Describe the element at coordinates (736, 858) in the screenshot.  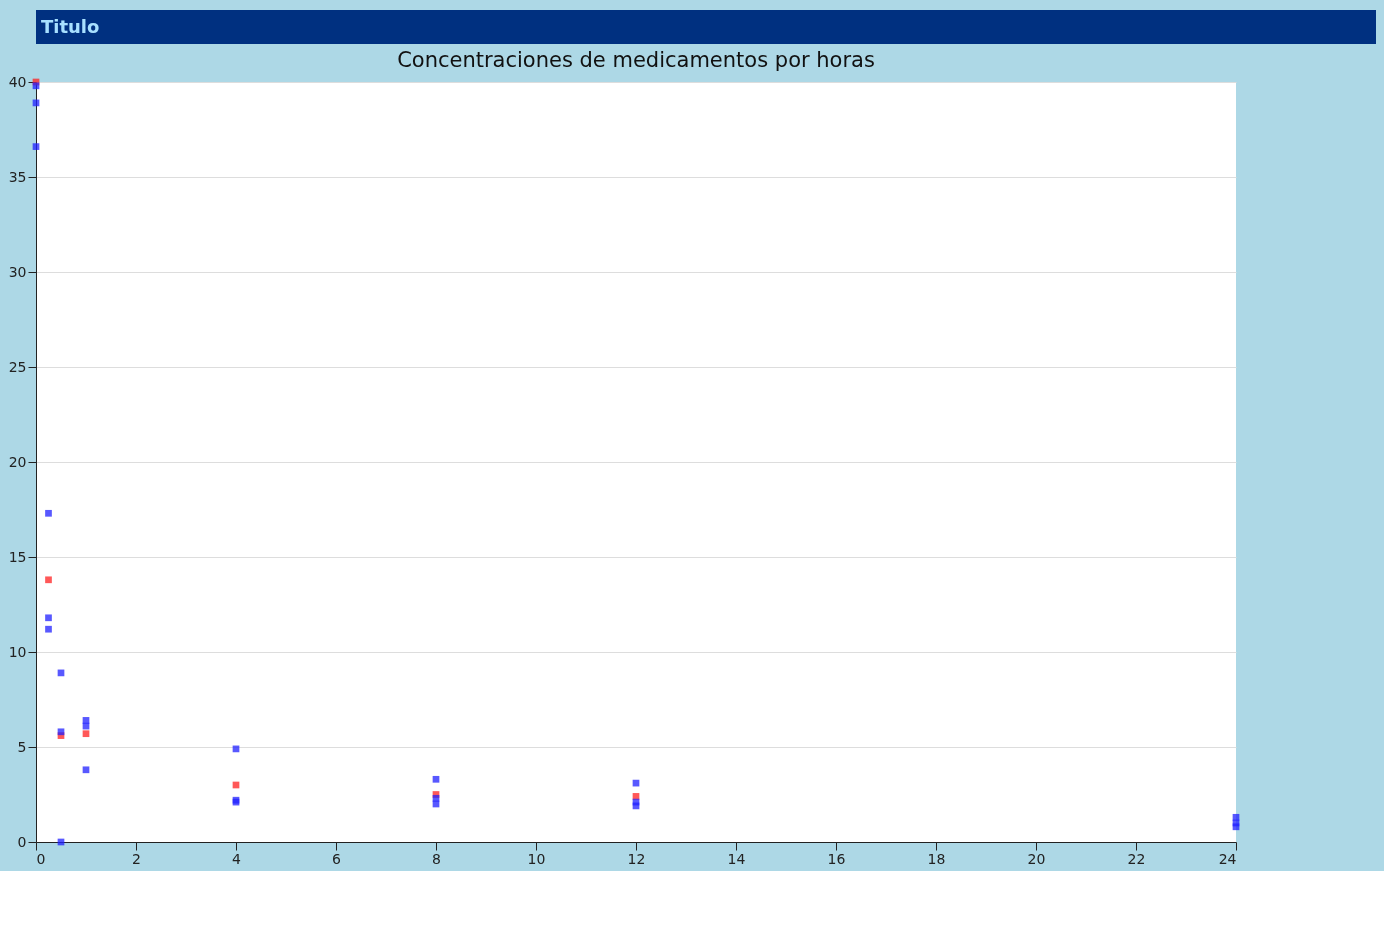
I see `x-tick-label: 14` at that location.